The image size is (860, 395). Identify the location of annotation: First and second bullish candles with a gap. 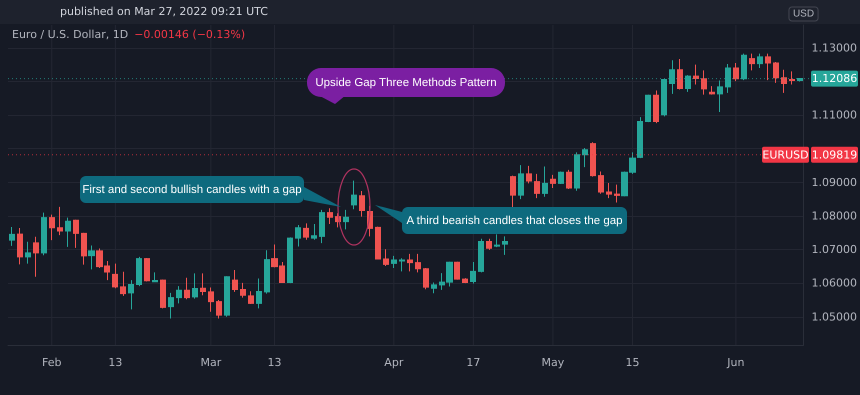
(192, 189).